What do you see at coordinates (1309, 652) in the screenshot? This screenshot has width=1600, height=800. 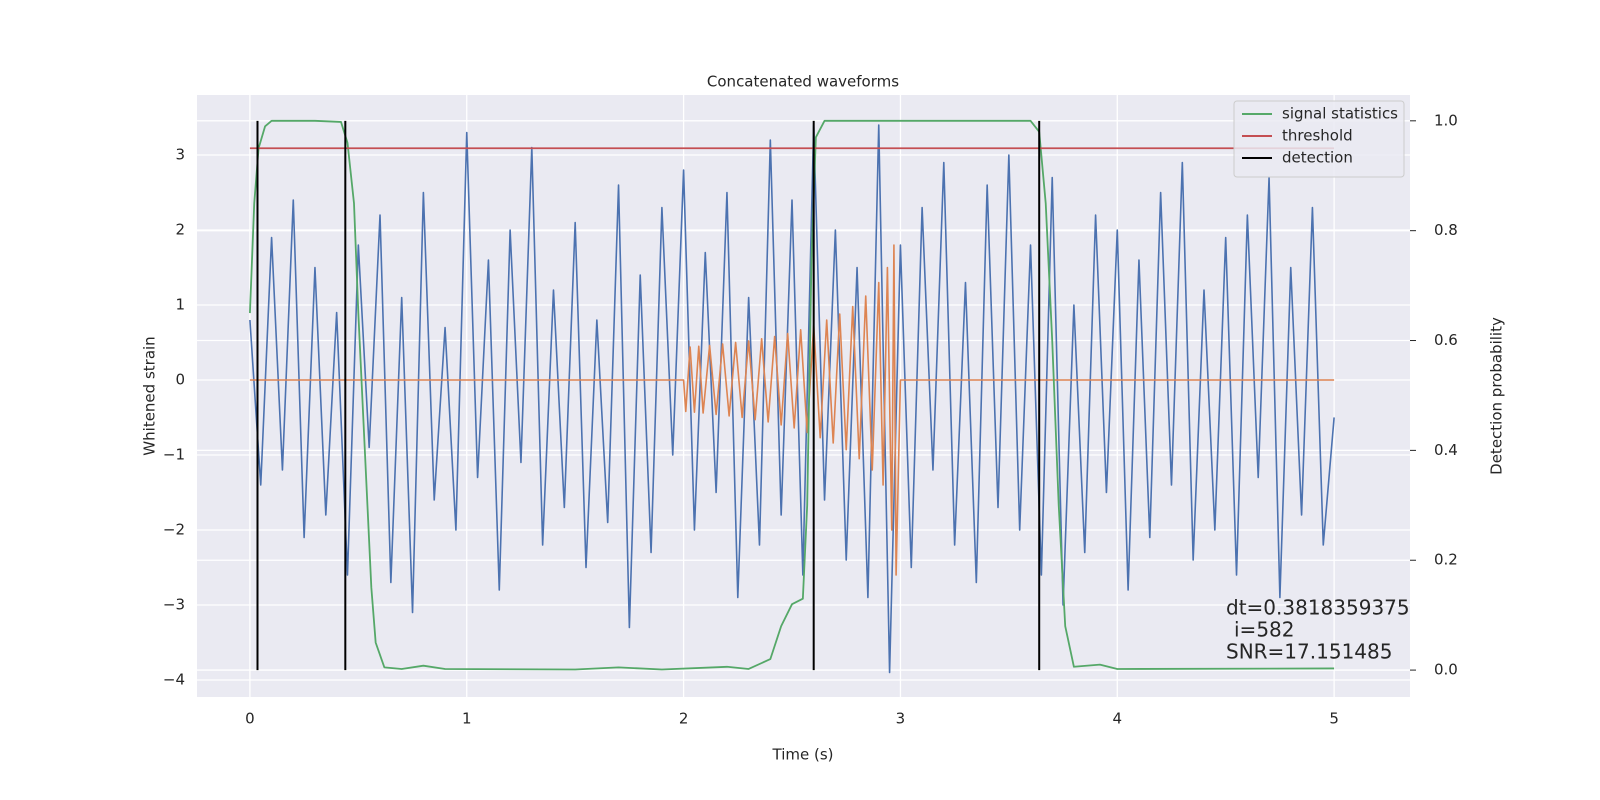 I see `annotation: SNR=17.151485` at bounding box center [1309, 652].